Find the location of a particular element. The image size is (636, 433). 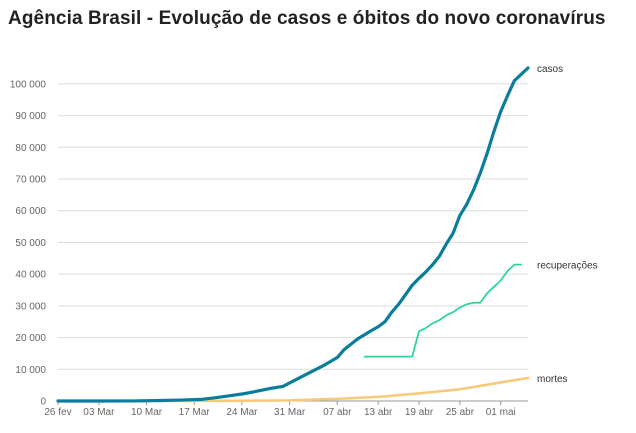

y-tick-label: 40 000 is located at coordinates (30, 275).